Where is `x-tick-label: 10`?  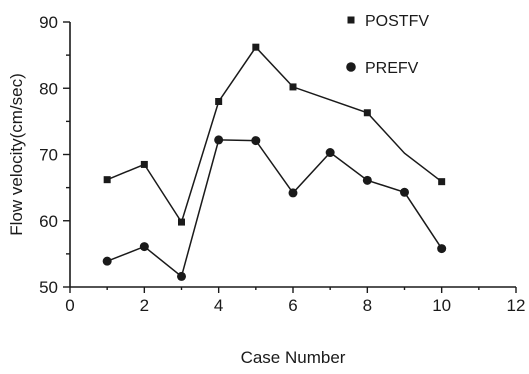 x-tick-label: 10 is located at coordinates (441, 305).